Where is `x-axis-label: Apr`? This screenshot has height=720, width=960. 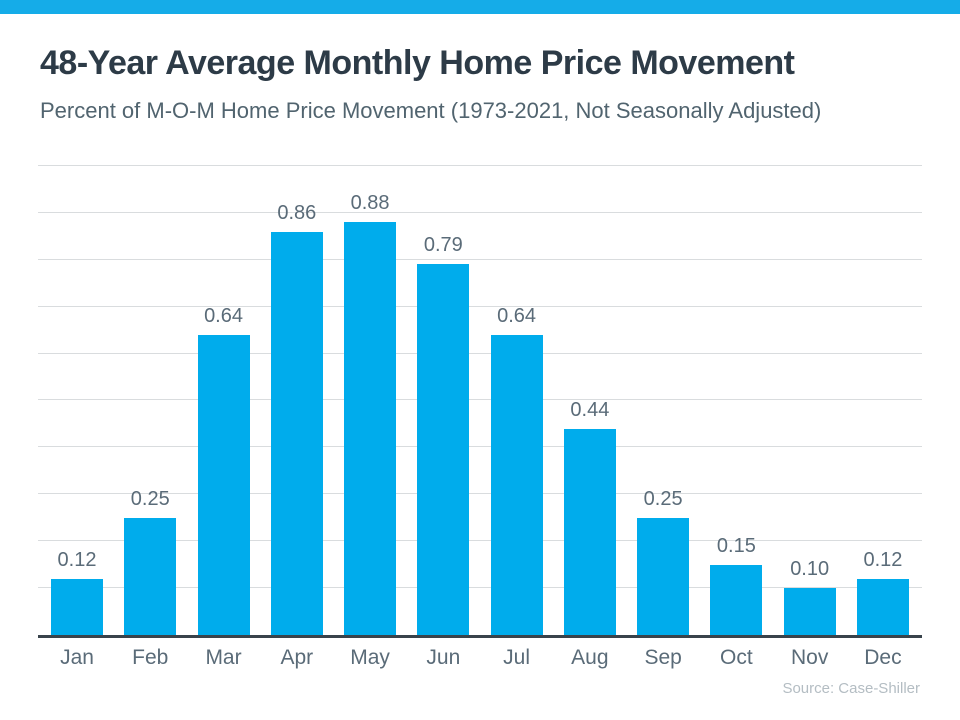
x-axis-label: Apr is located at coordinates (297, 657).